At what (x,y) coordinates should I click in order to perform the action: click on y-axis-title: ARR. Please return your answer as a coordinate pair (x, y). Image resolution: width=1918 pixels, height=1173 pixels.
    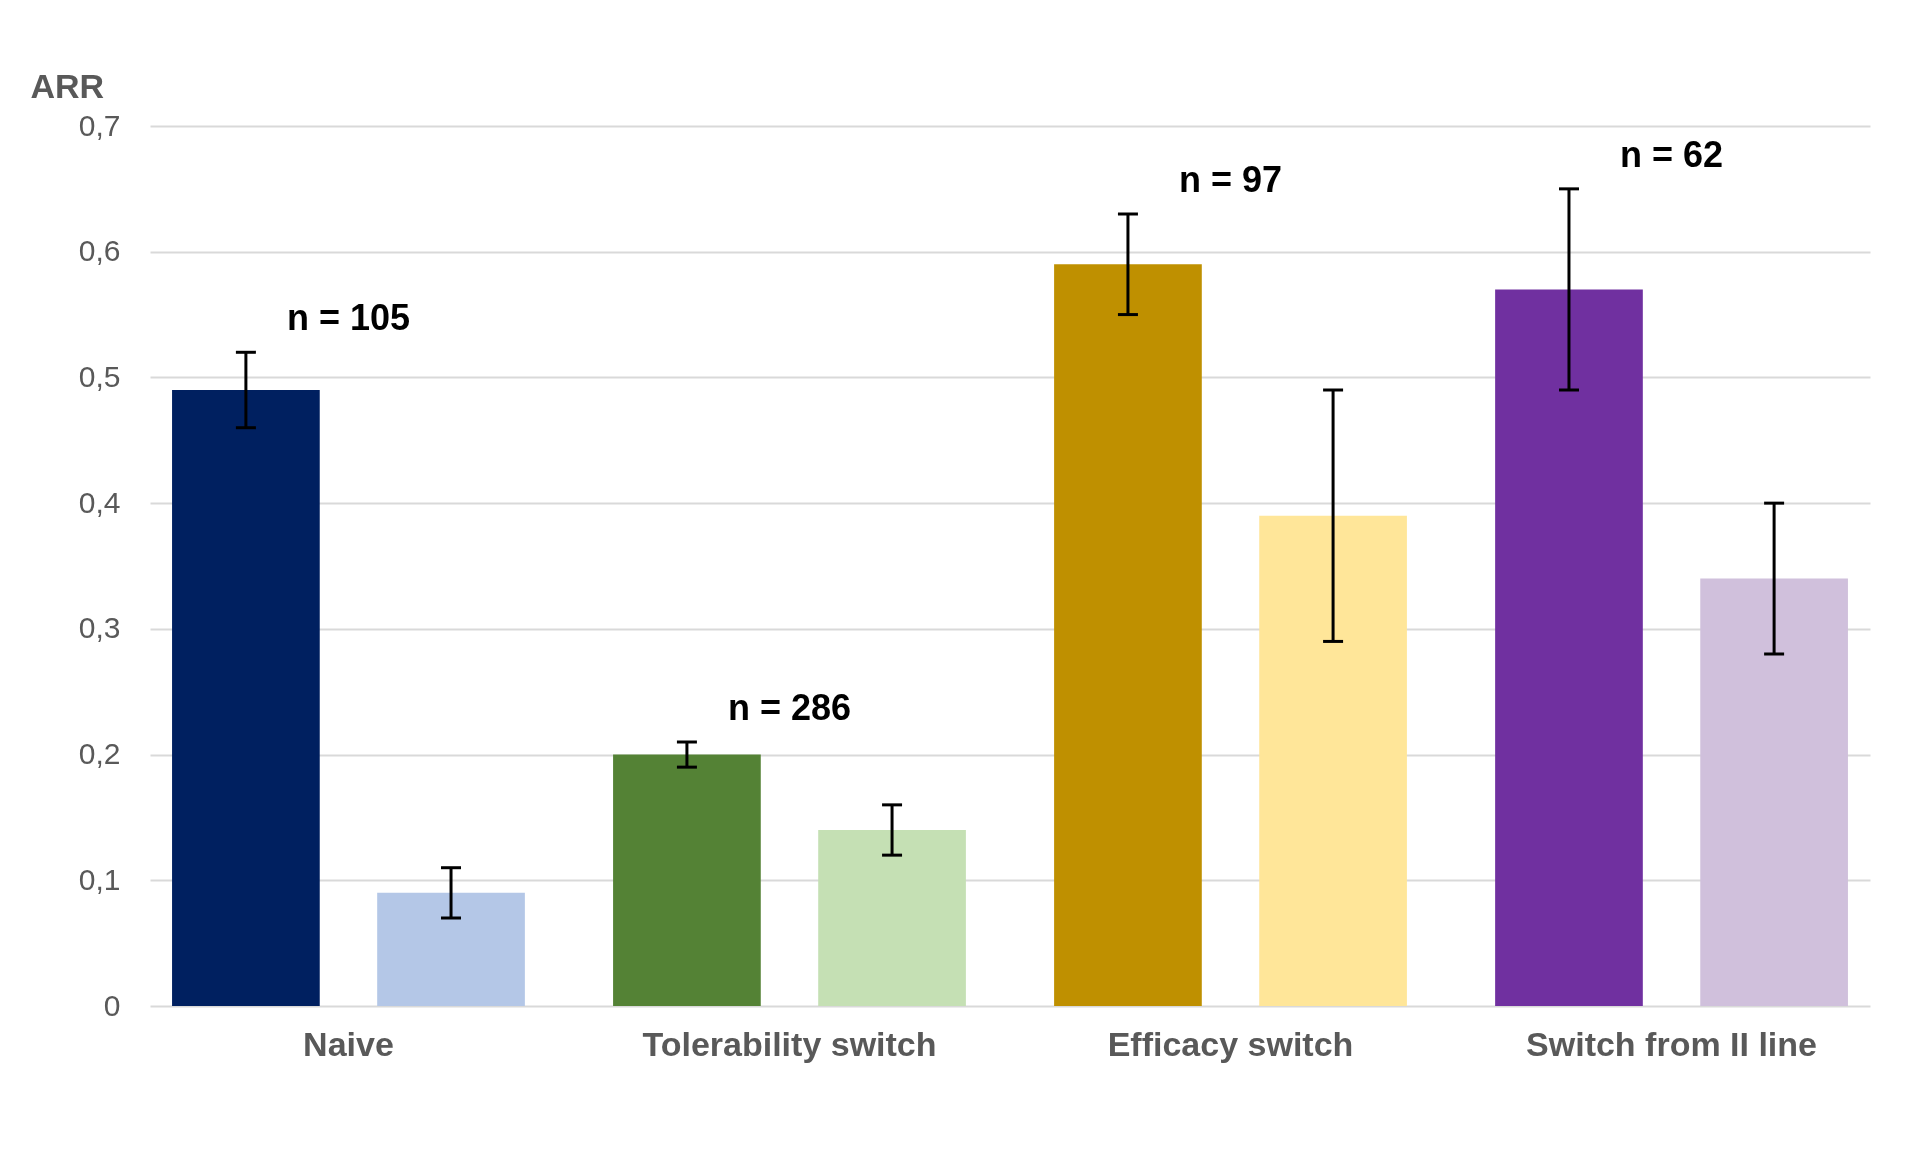
    Looking at the image, I should click on (67, 85).